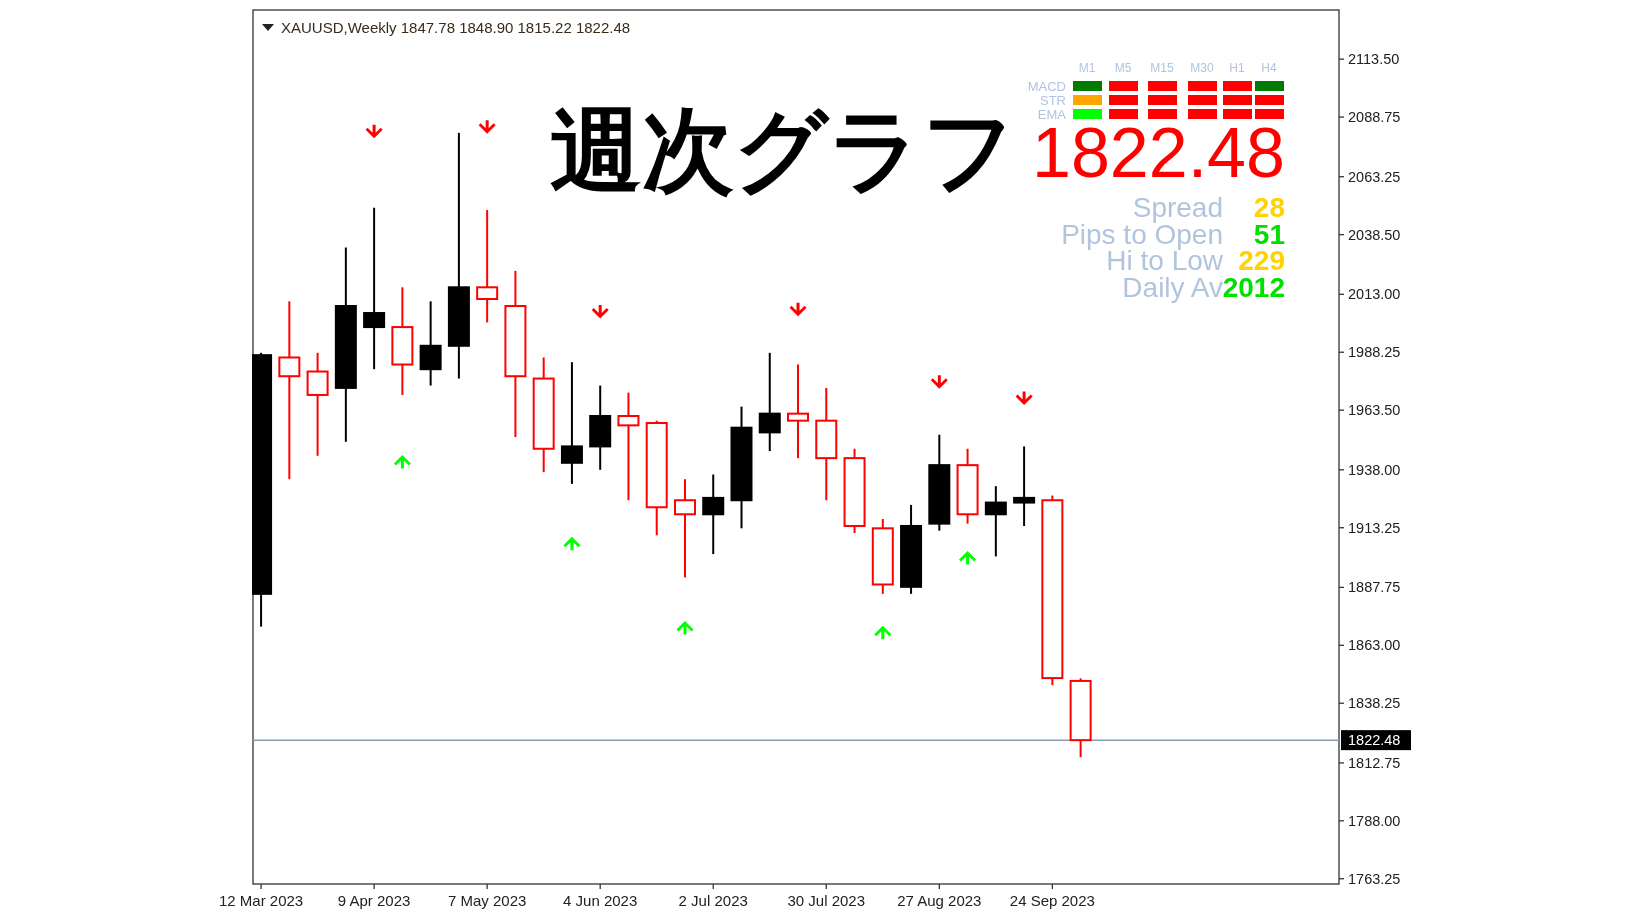 This screenshot has height=924, width=1640. Describe the element at coordinates (1374, 820) in the screenshot. I see `y-tick-label: 1788.00` at that location.